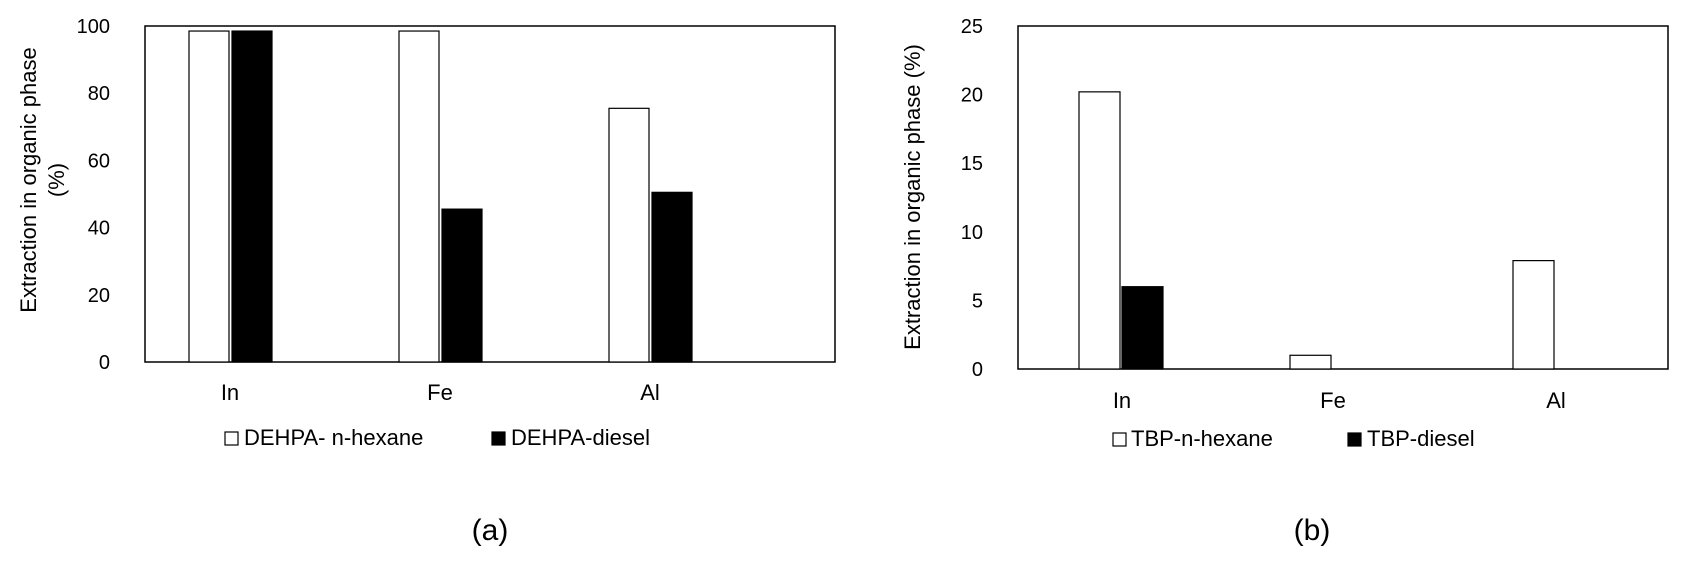  What do you see at coordinates (1099, 230) in the screenshot?
I see `bar-tbp-n-hexane-in` at bounding box center [1099, 230].